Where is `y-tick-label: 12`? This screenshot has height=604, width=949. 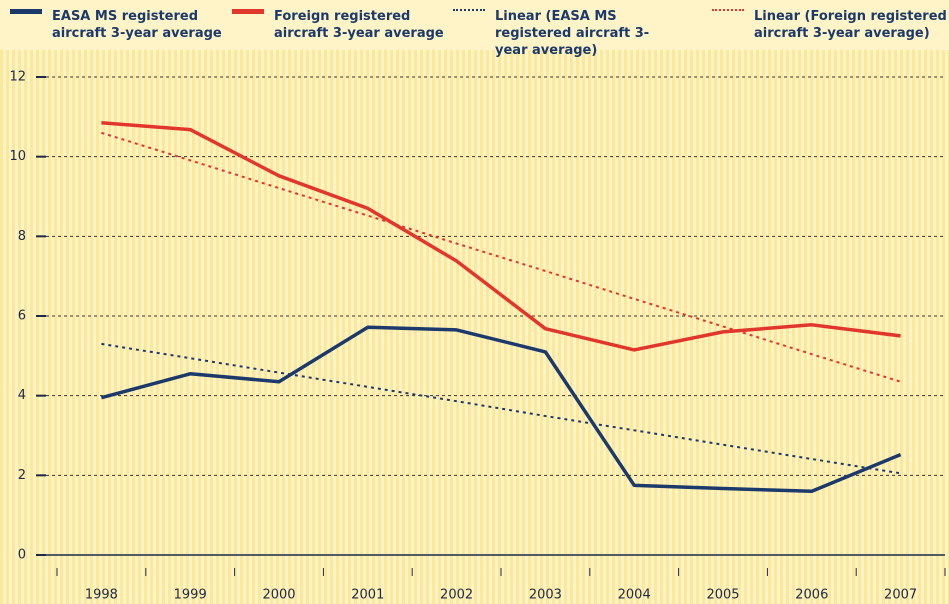
y-tick-label: 12 is located at coordinates (17, 77).